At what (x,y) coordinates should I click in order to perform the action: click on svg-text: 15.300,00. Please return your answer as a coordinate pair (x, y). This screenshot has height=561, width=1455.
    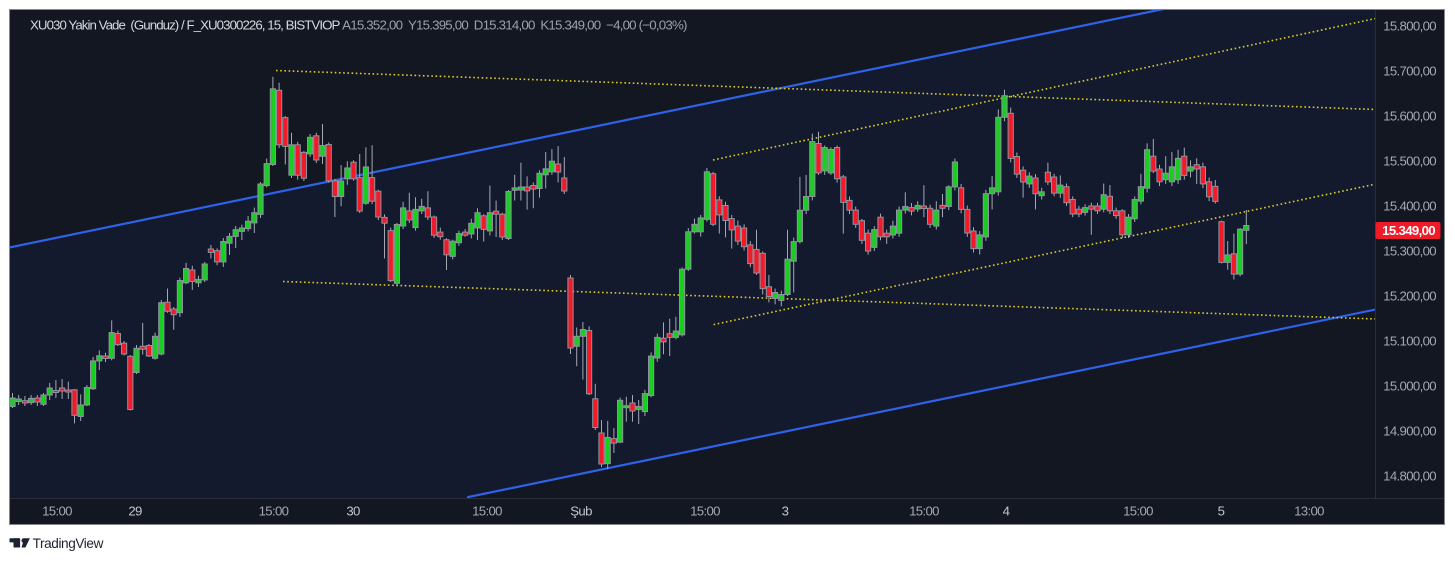
    Looking at the image, I should click on (1409, 251).